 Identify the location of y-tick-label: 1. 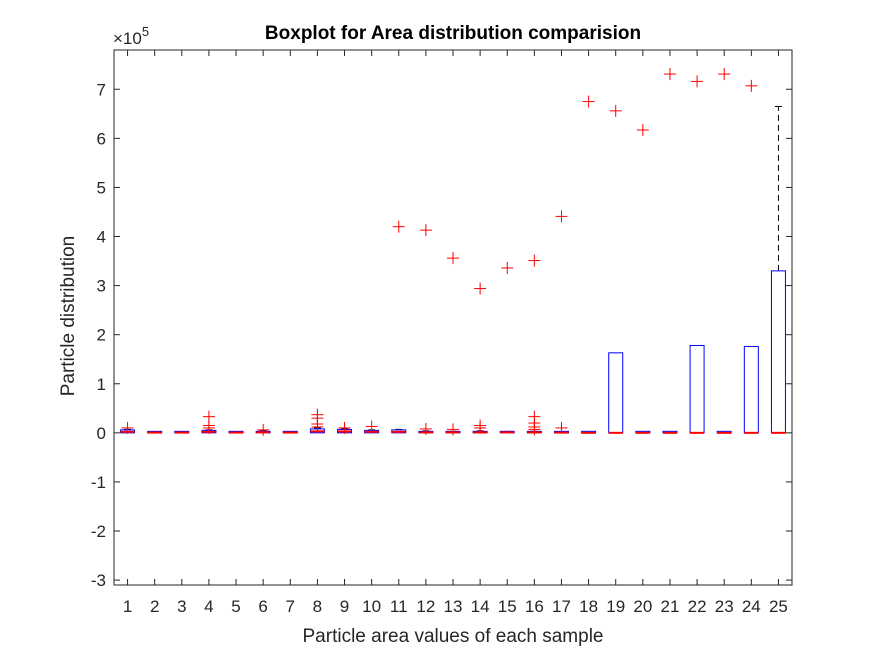
(101, 384).